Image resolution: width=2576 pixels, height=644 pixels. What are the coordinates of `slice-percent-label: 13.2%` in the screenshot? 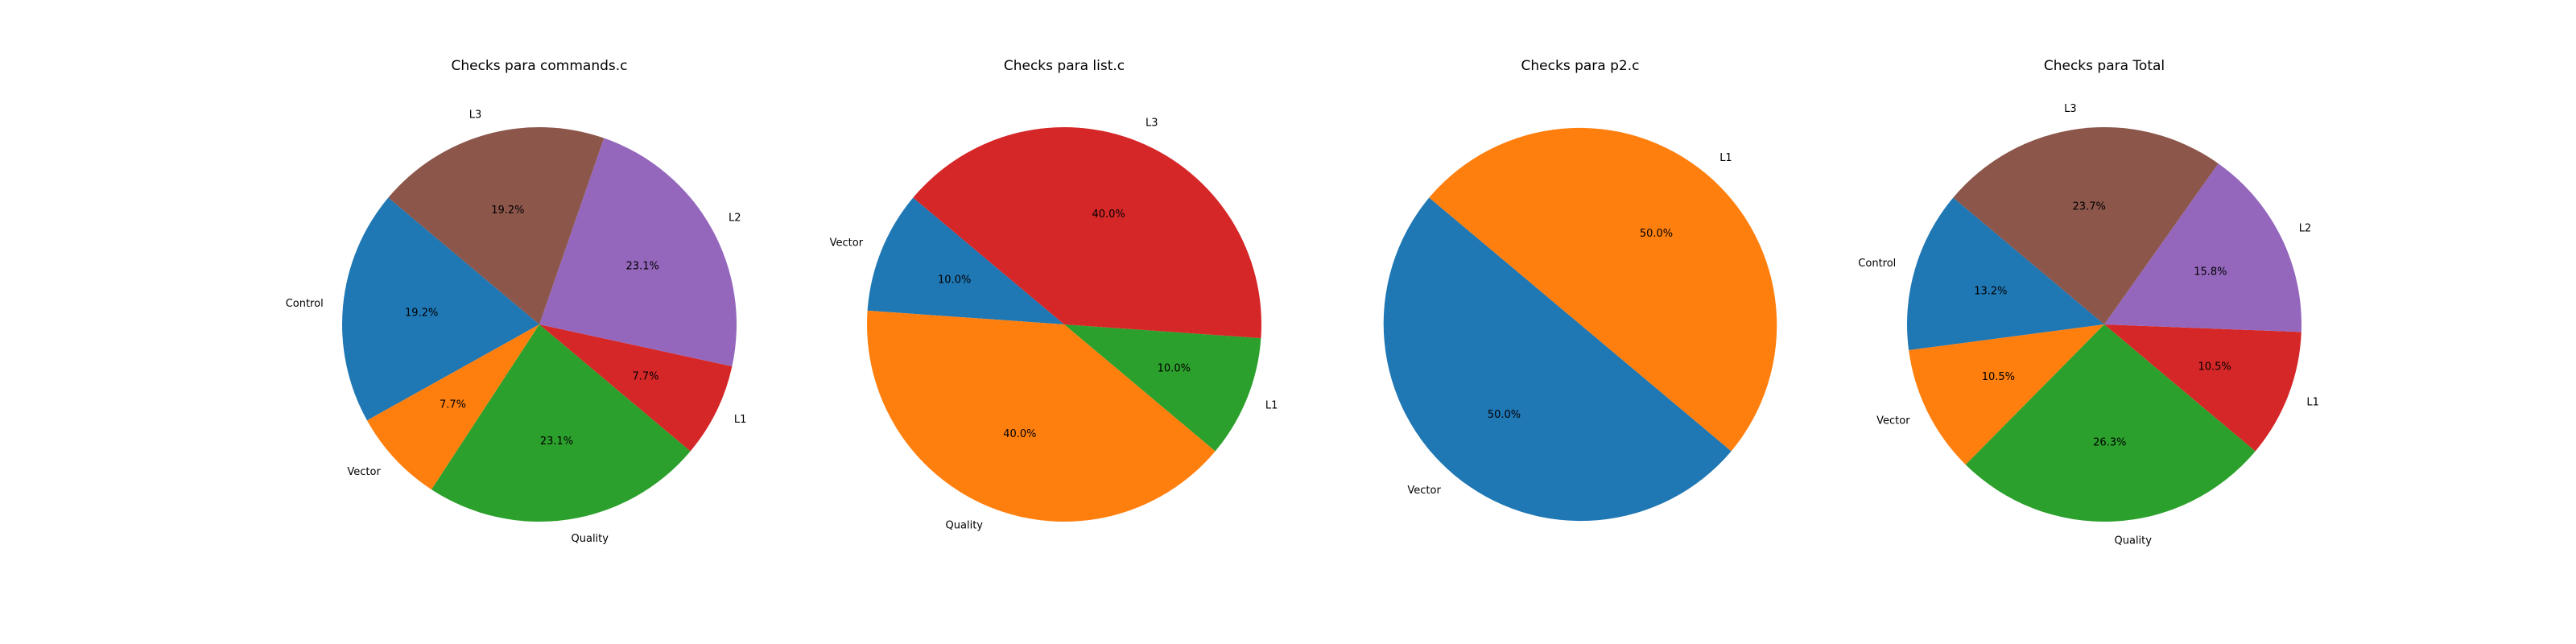 It's located at (1990, 291).